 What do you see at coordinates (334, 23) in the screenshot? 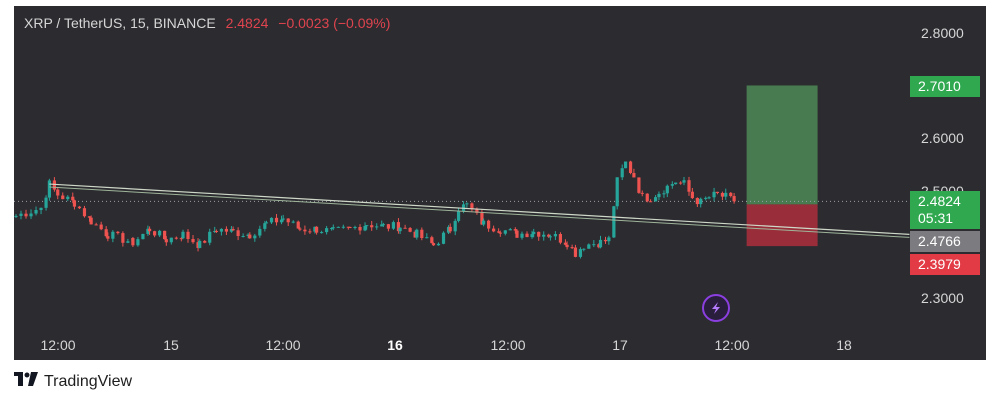
I see `price-change: −0.0023 (−0.09%)` at bounding box center [334, 23].